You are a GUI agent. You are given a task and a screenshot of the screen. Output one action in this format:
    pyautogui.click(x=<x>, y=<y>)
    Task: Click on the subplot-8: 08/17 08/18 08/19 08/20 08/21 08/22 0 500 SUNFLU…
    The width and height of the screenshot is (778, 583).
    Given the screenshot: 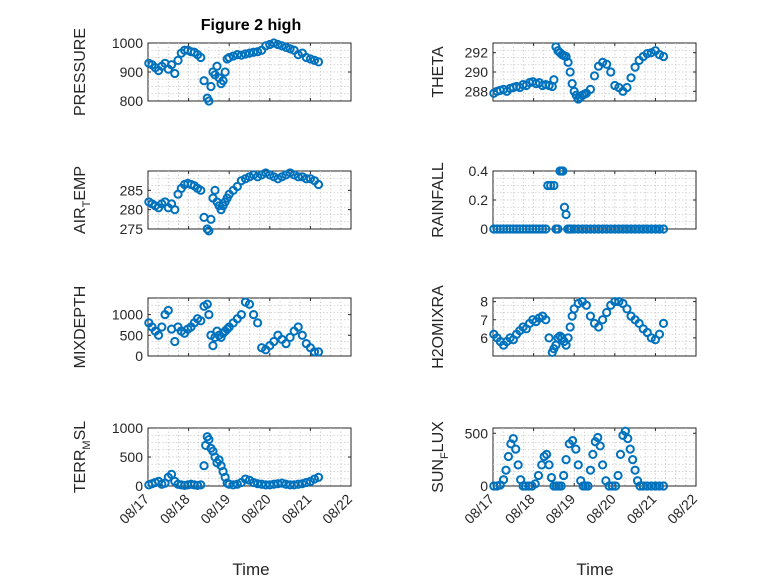 What is the action you would take?
    pyautogui.click(x=565, y=474)
    